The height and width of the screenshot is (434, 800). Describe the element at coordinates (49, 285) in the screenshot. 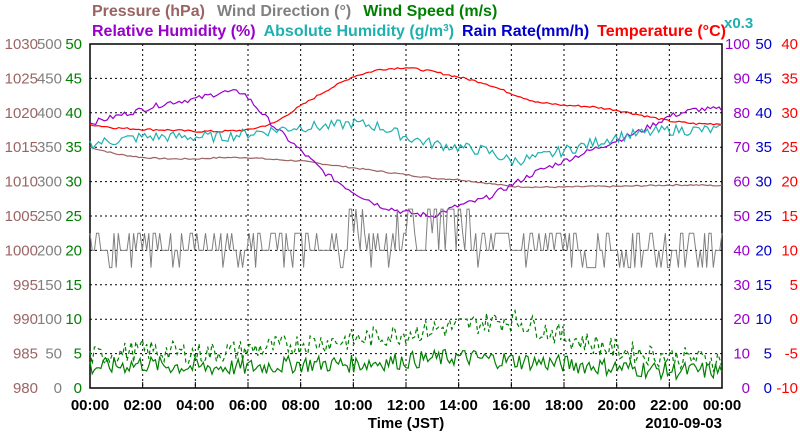

I see `y-tick-wind_direction-3: 150` at that location.